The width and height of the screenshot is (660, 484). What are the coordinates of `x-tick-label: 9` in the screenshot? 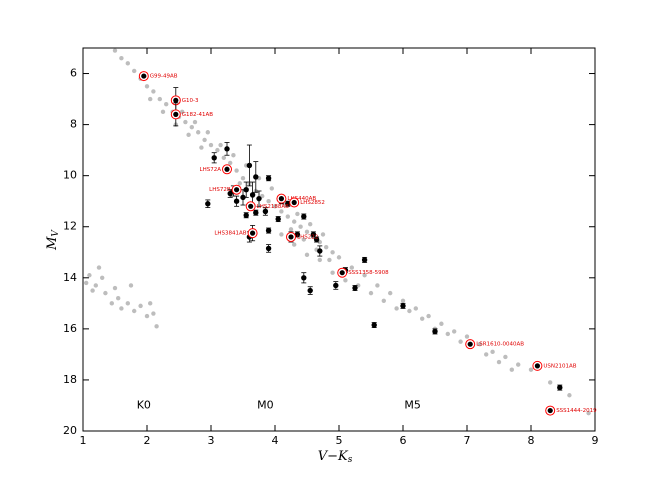 It's located at (595, 440).